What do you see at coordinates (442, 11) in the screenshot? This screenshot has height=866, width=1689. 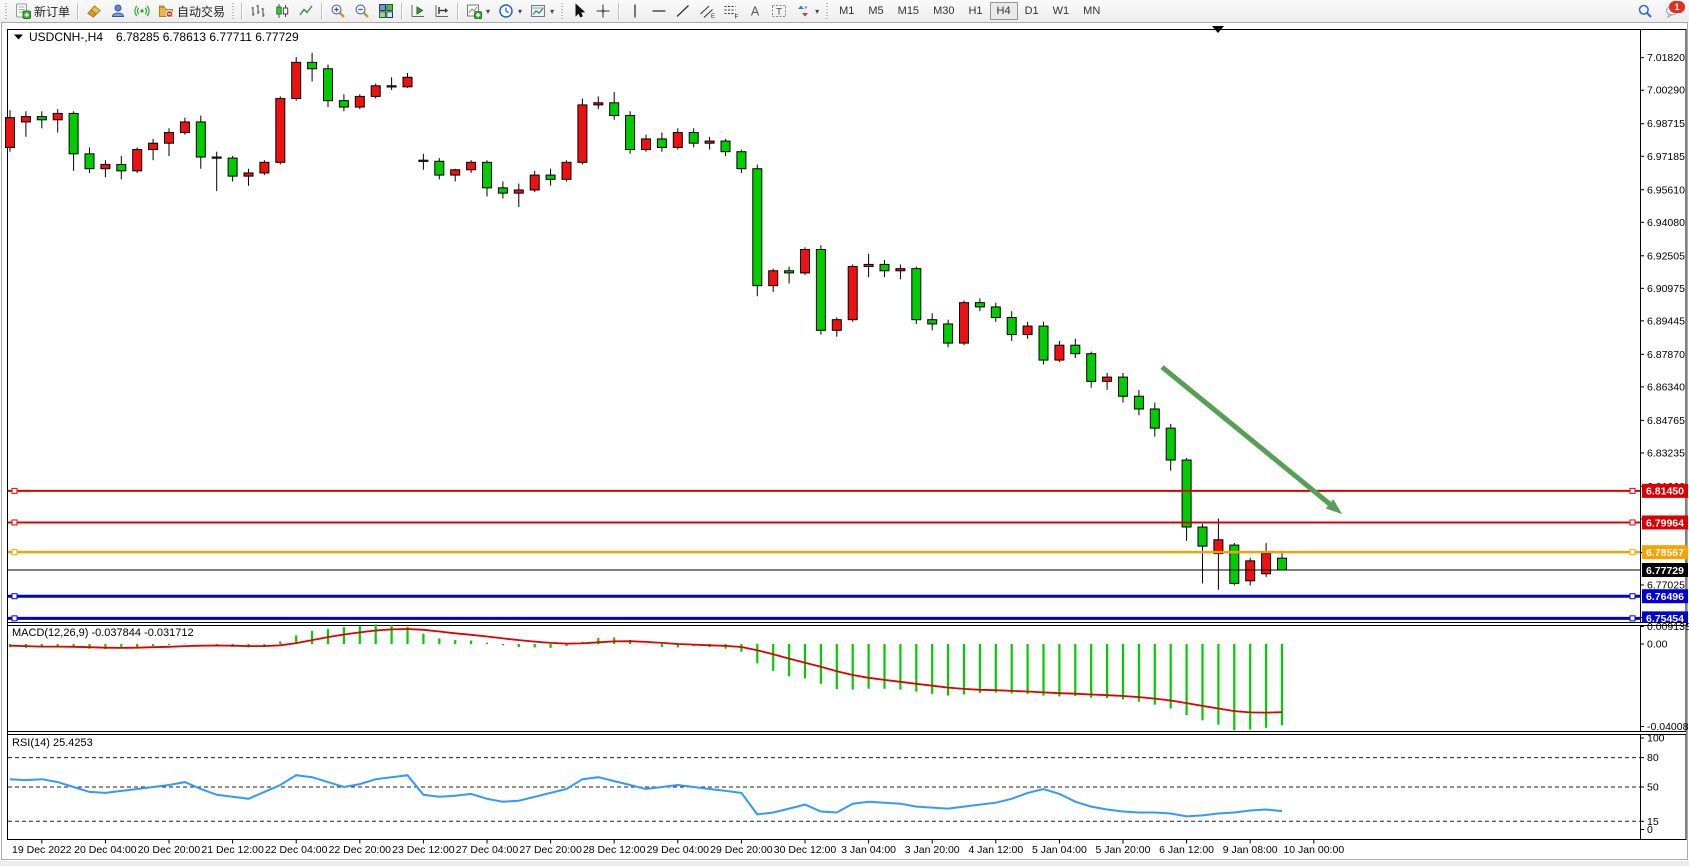 I see `chart-shift-button` at bounding box center [442, 11].